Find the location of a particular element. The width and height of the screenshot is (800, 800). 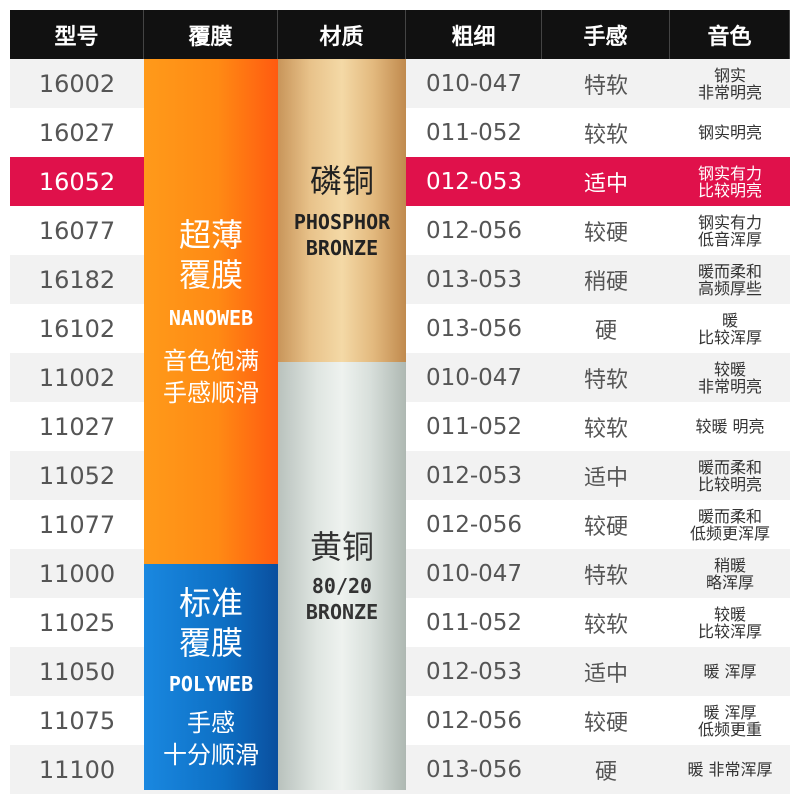

model-cell: 16052 is located at coordinates (77, 181).